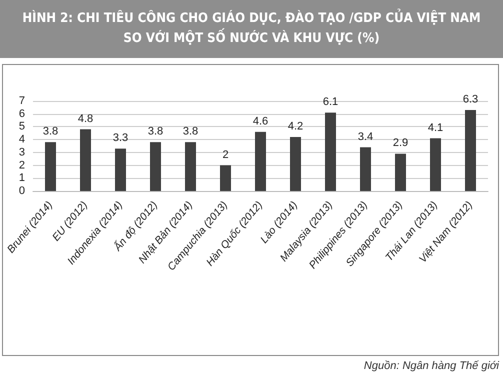 Image resolution: width=503 pixels, height=381 pixels. Describe the element at coordinates (21, 178) in the screenshot. I see `y-tick-label: 1` at that location.